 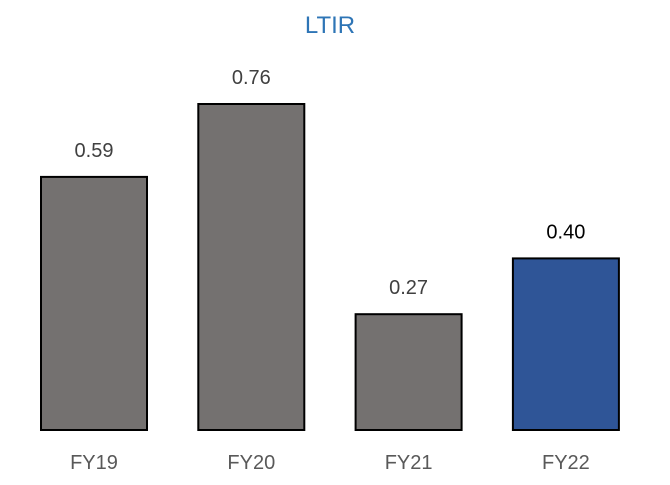 I want to click on category-label-fy21: FY21, so click(x=409, y=463).